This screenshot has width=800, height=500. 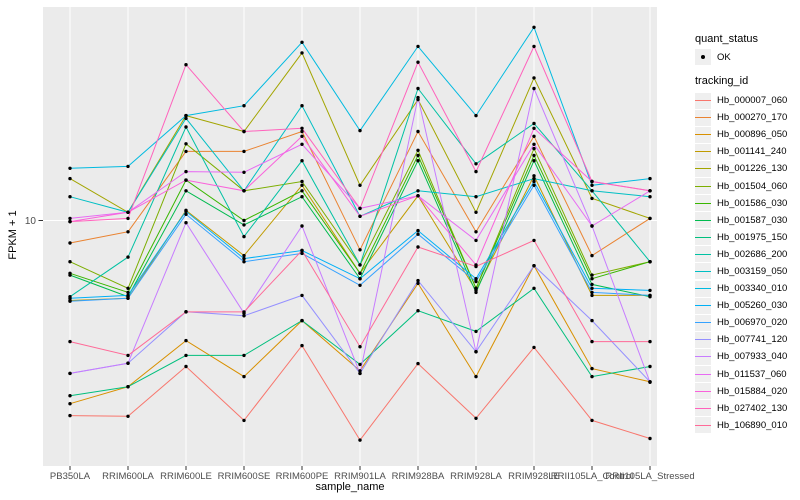 I want to click on legend-entry-label: Hb_001975_150, so click(x=752, y=237).